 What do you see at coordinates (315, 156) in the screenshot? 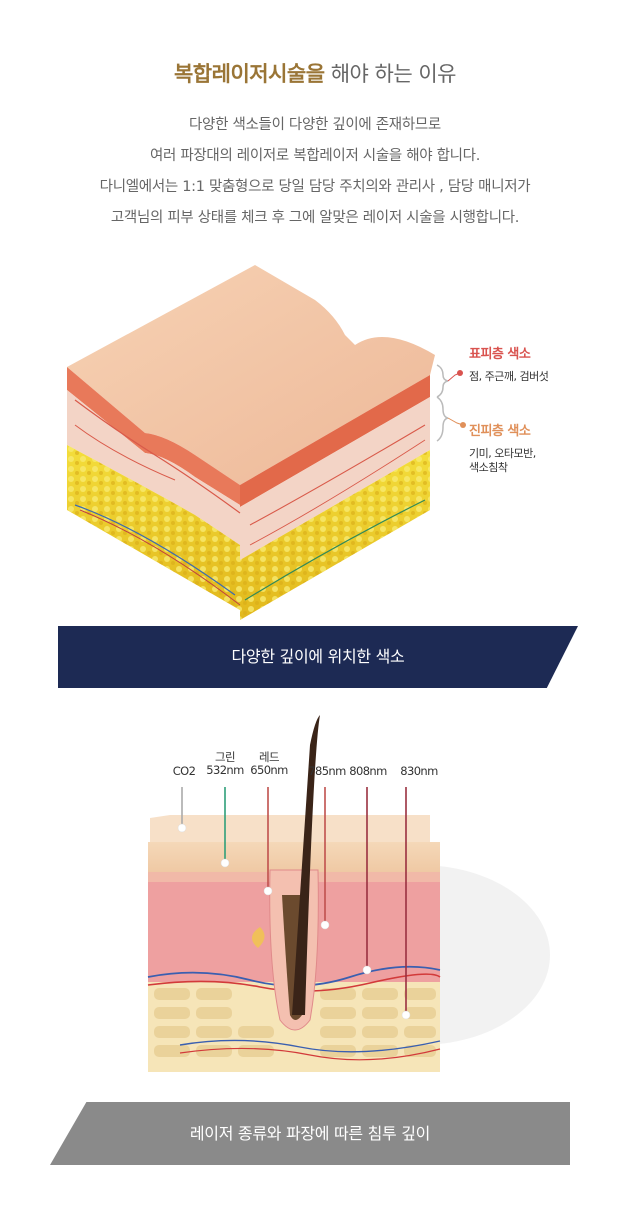
I see `intro-line: 여러 파장대의 레이저로 복합레이저 시술을 해야 합니다.` at bounding box center [315, 156].